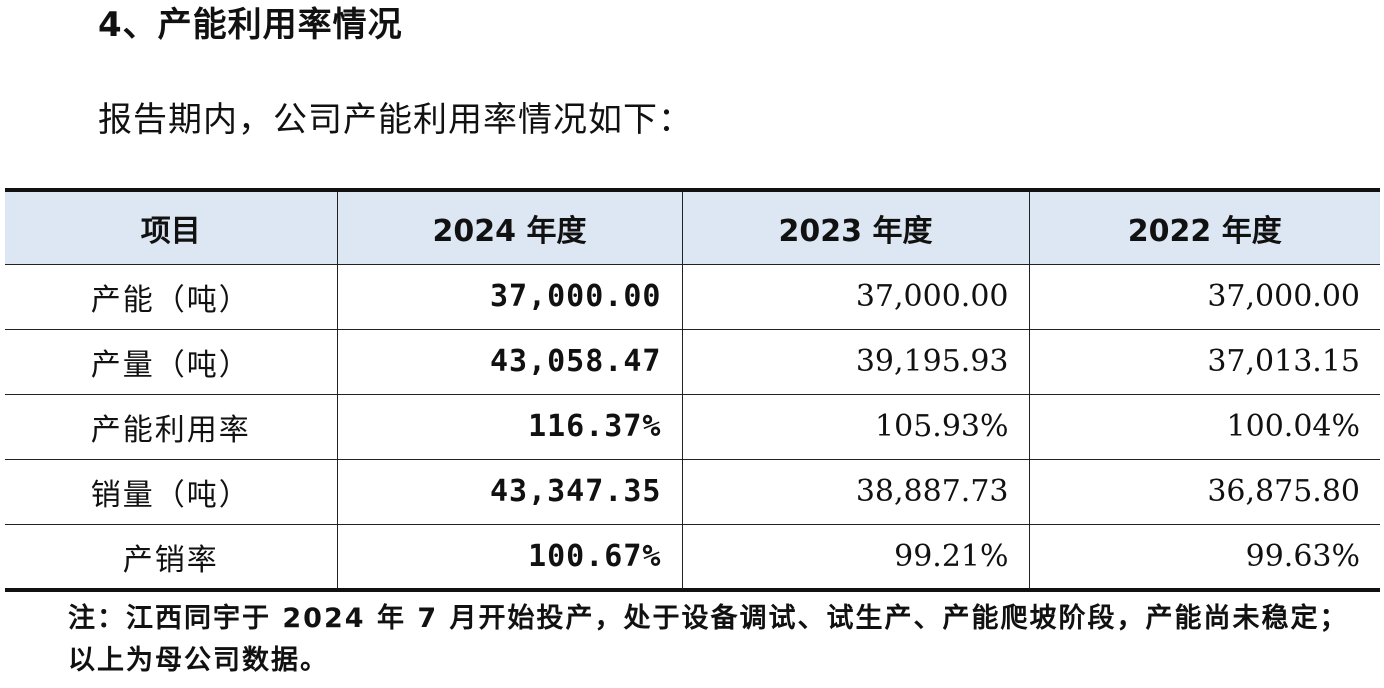 The width and height of the screenshot is (1384, 688). Describe the element at coordinates (171, 361) in the screenshot. I see `row-label: 产量（吨）` at that location.